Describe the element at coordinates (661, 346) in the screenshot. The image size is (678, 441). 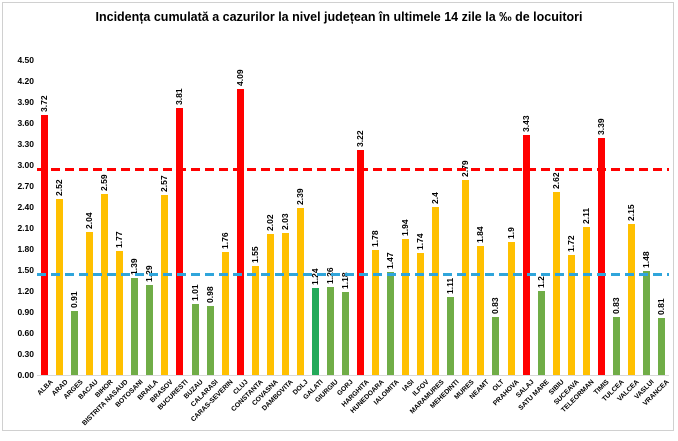
I see `bar-vrancea` at that location.